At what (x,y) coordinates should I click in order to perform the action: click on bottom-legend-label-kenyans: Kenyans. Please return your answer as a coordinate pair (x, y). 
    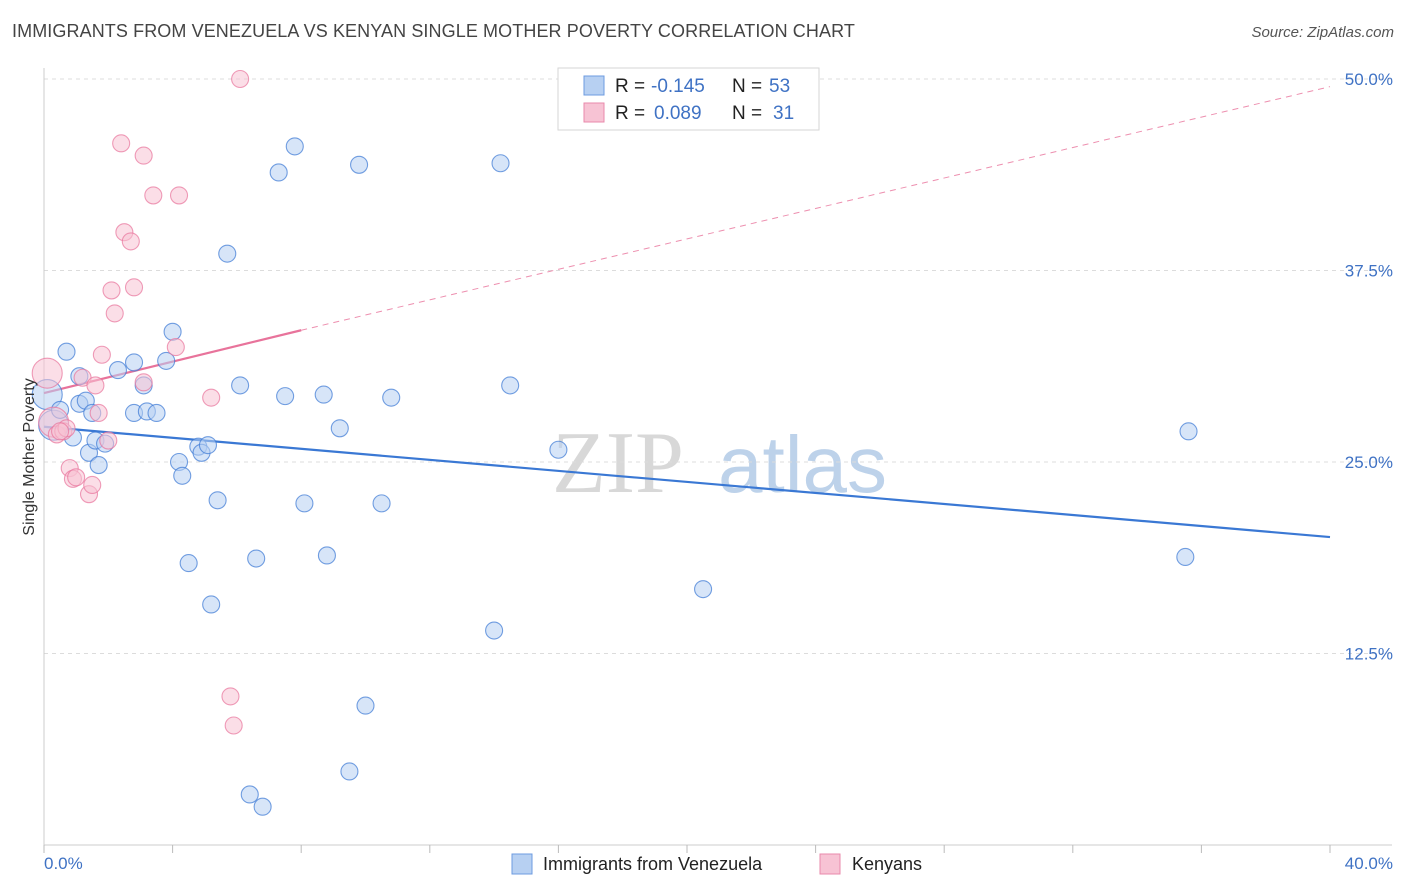
    Looking at the image, I should click on (887, 864).